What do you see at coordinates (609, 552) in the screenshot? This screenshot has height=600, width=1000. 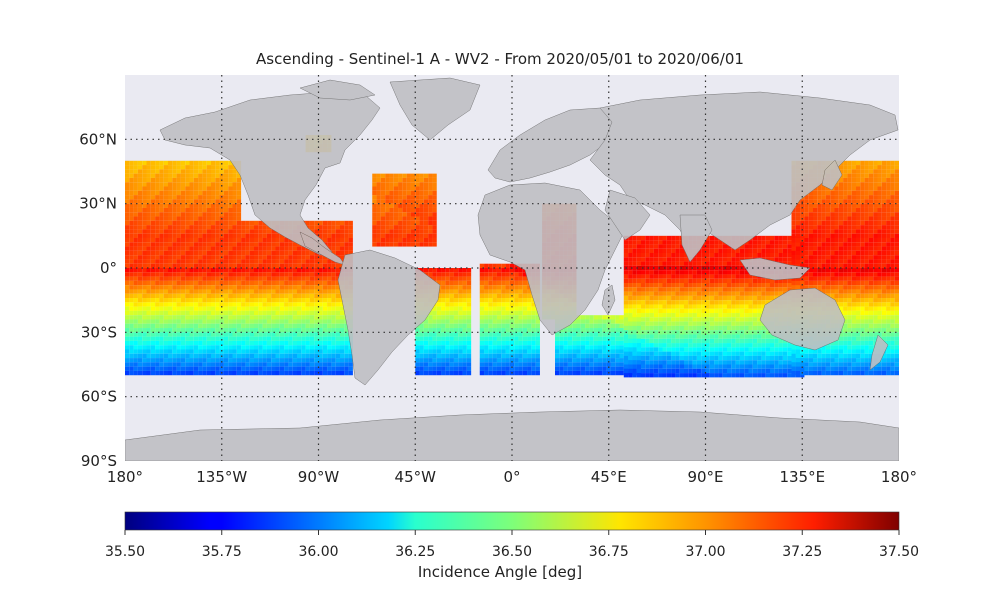 I see `colorbar-tick-label: 36.75` at bounding box center [609, 552].